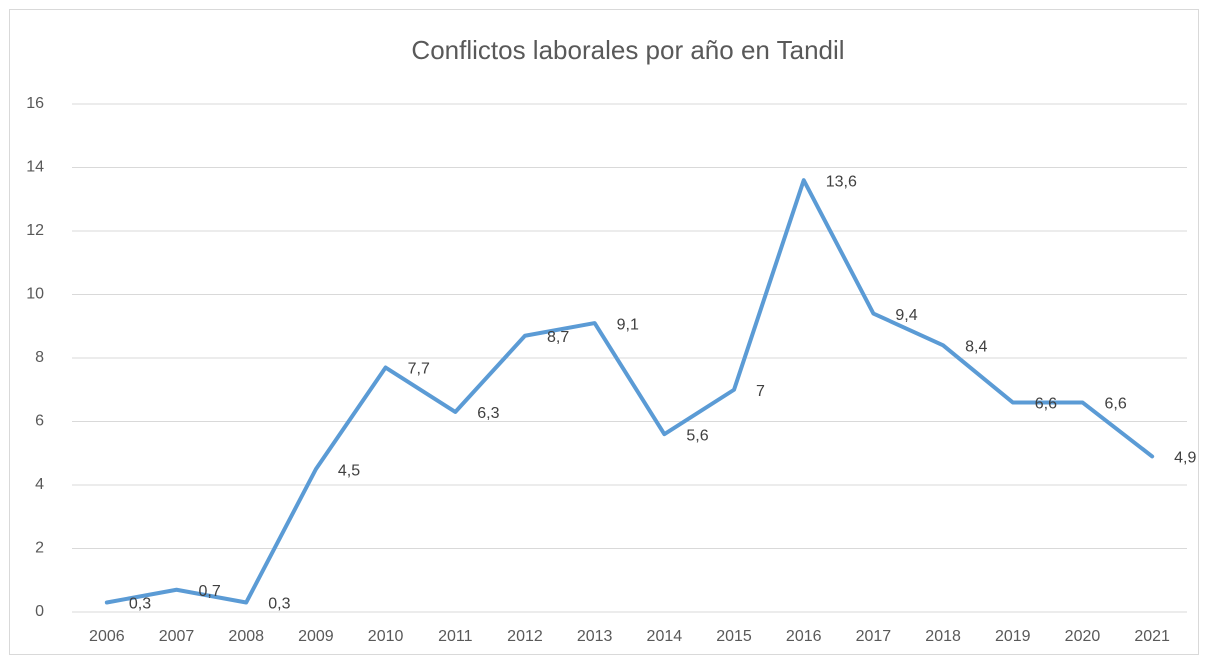  Describe the element at coordinates (210, 591) in the screenshot. I see `data-label: 0,7` at that location.